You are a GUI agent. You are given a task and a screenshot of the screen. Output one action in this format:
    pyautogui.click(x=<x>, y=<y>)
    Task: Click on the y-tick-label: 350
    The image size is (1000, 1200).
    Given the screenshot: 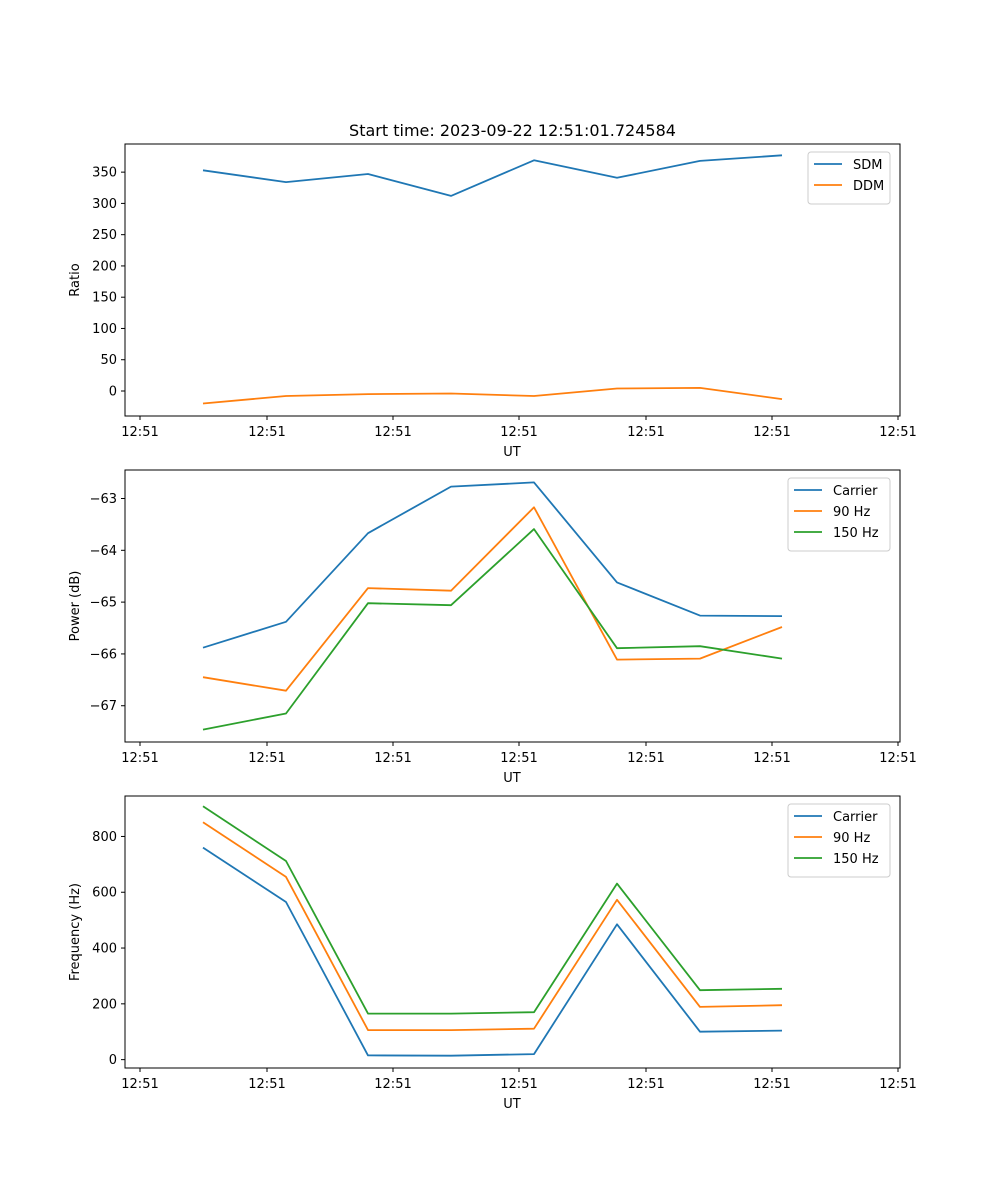 What is the action you would take?
    pyautogui.click(x=104, y=173)
    